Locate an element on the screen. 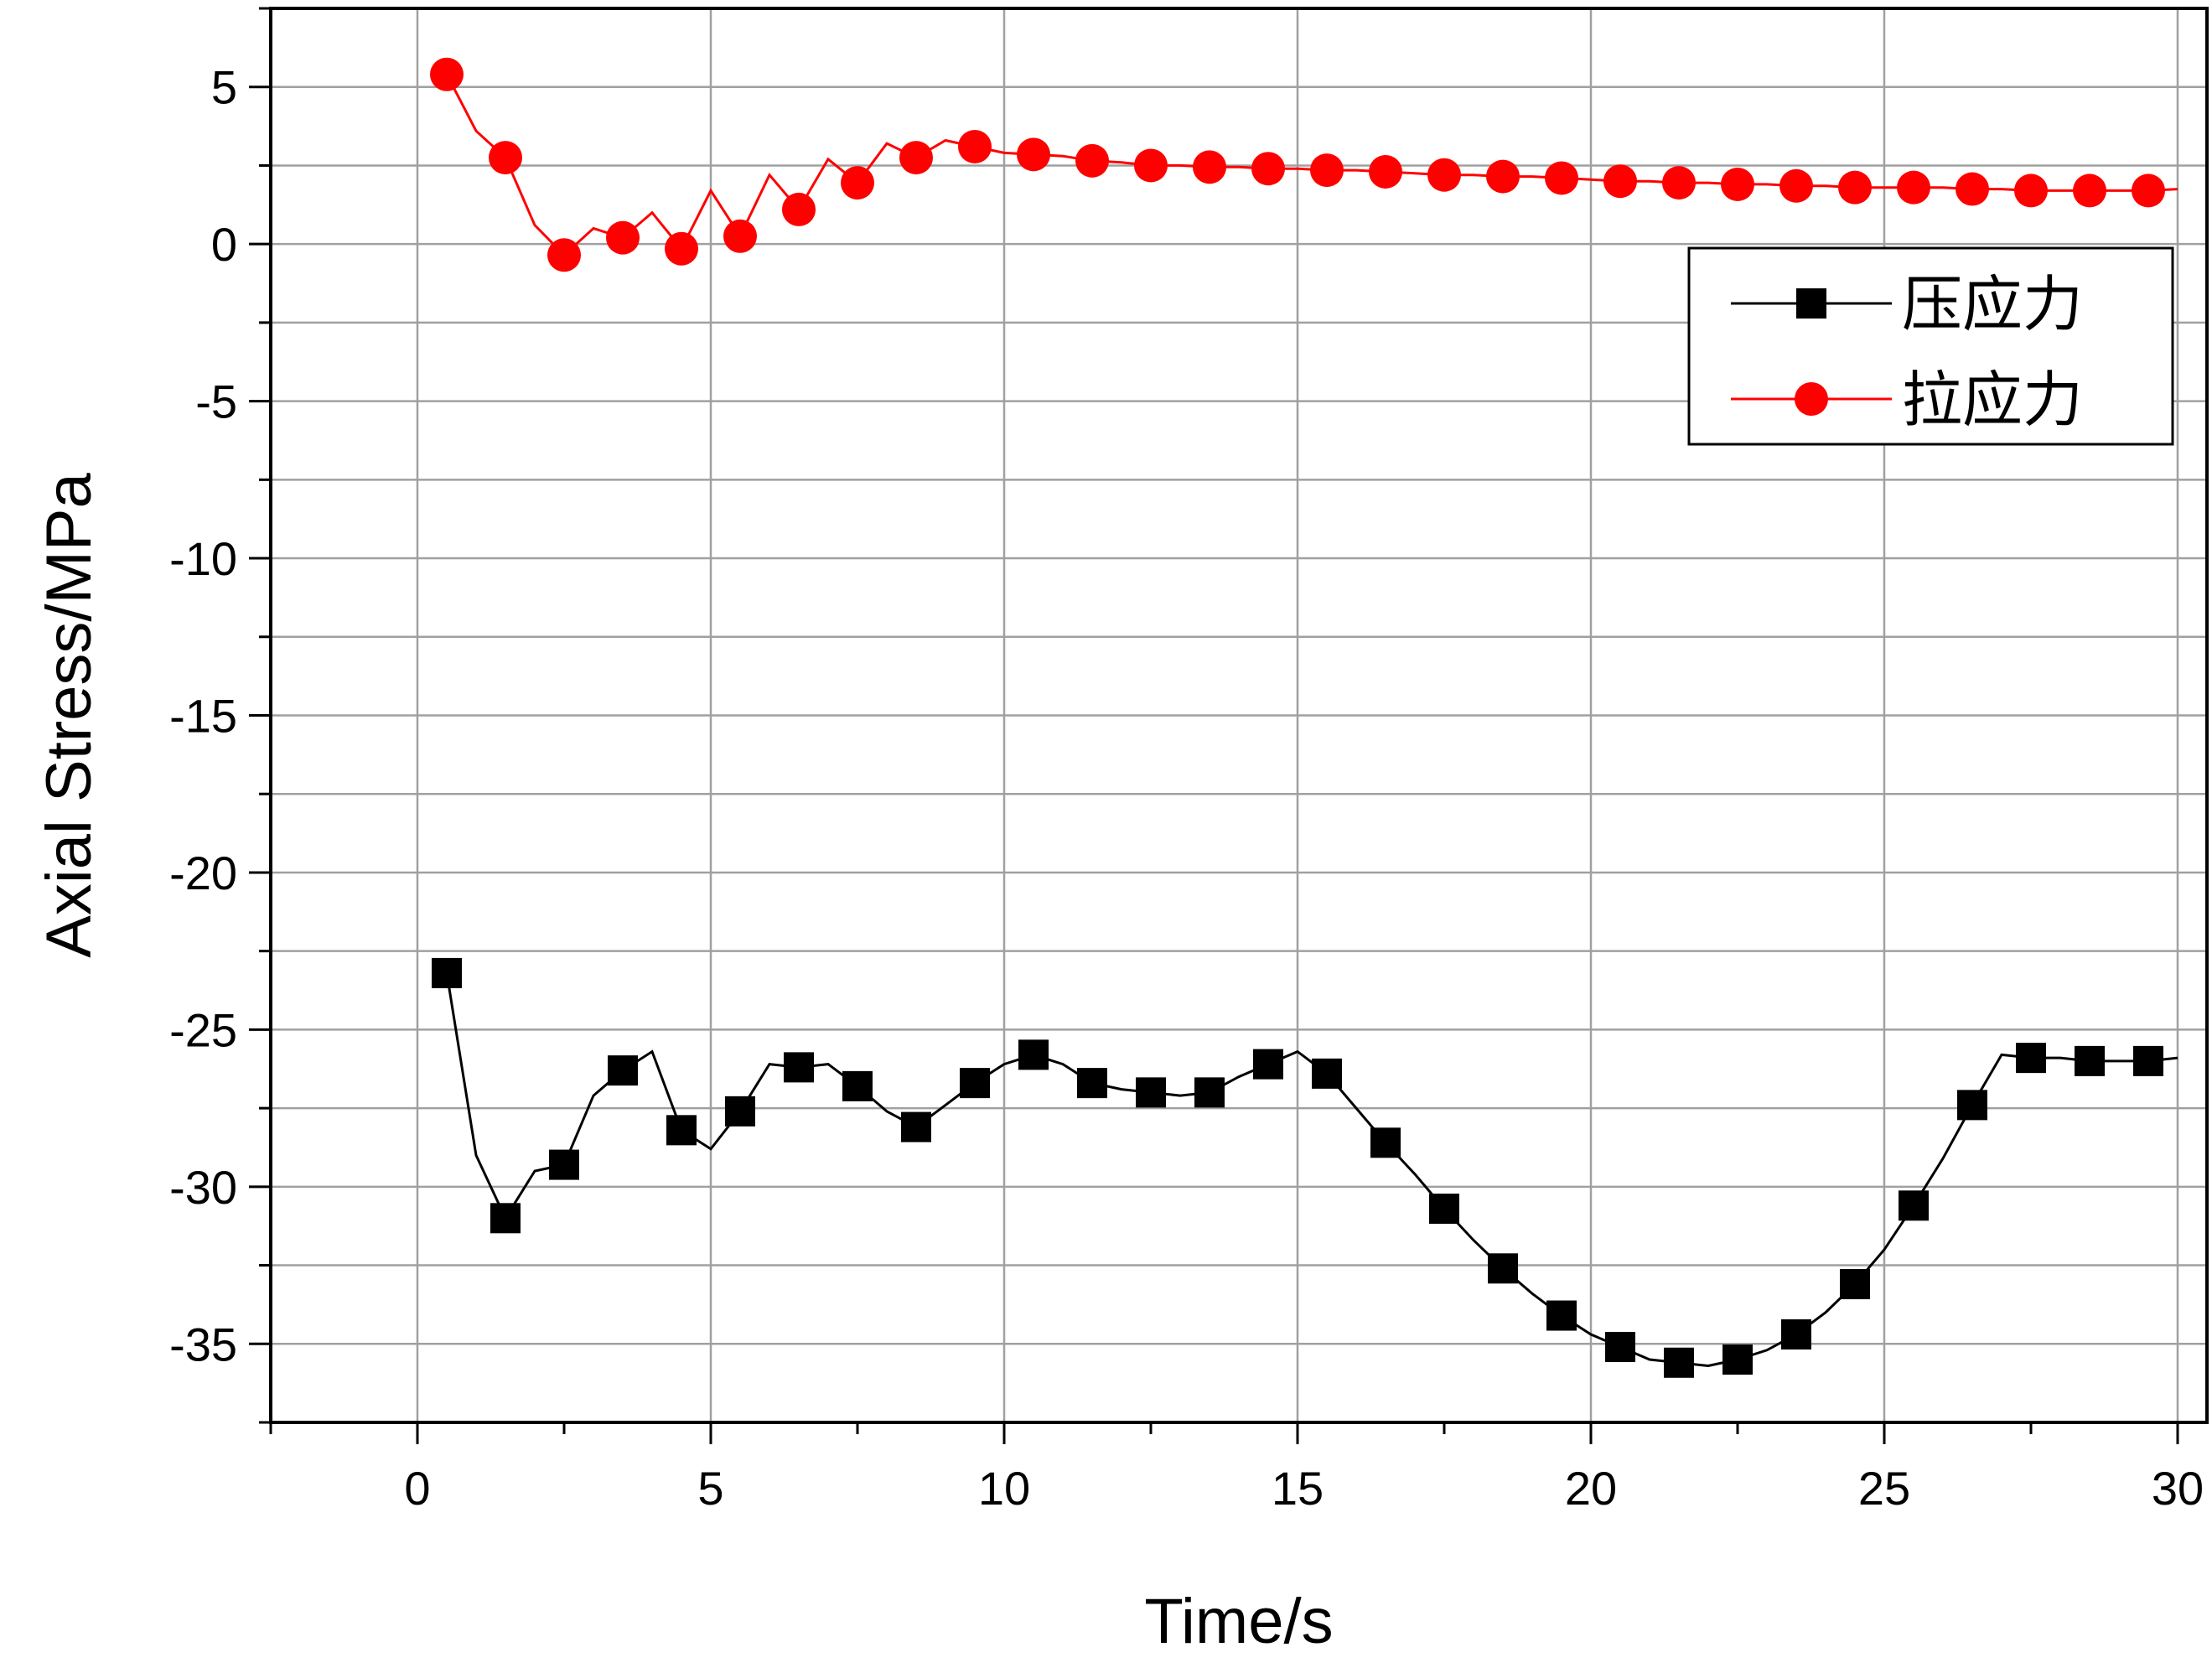 Image resolution: width=2212 pixels, height=1668 pixels. y-tick-label: 5 is located at coordinates (224, 87).